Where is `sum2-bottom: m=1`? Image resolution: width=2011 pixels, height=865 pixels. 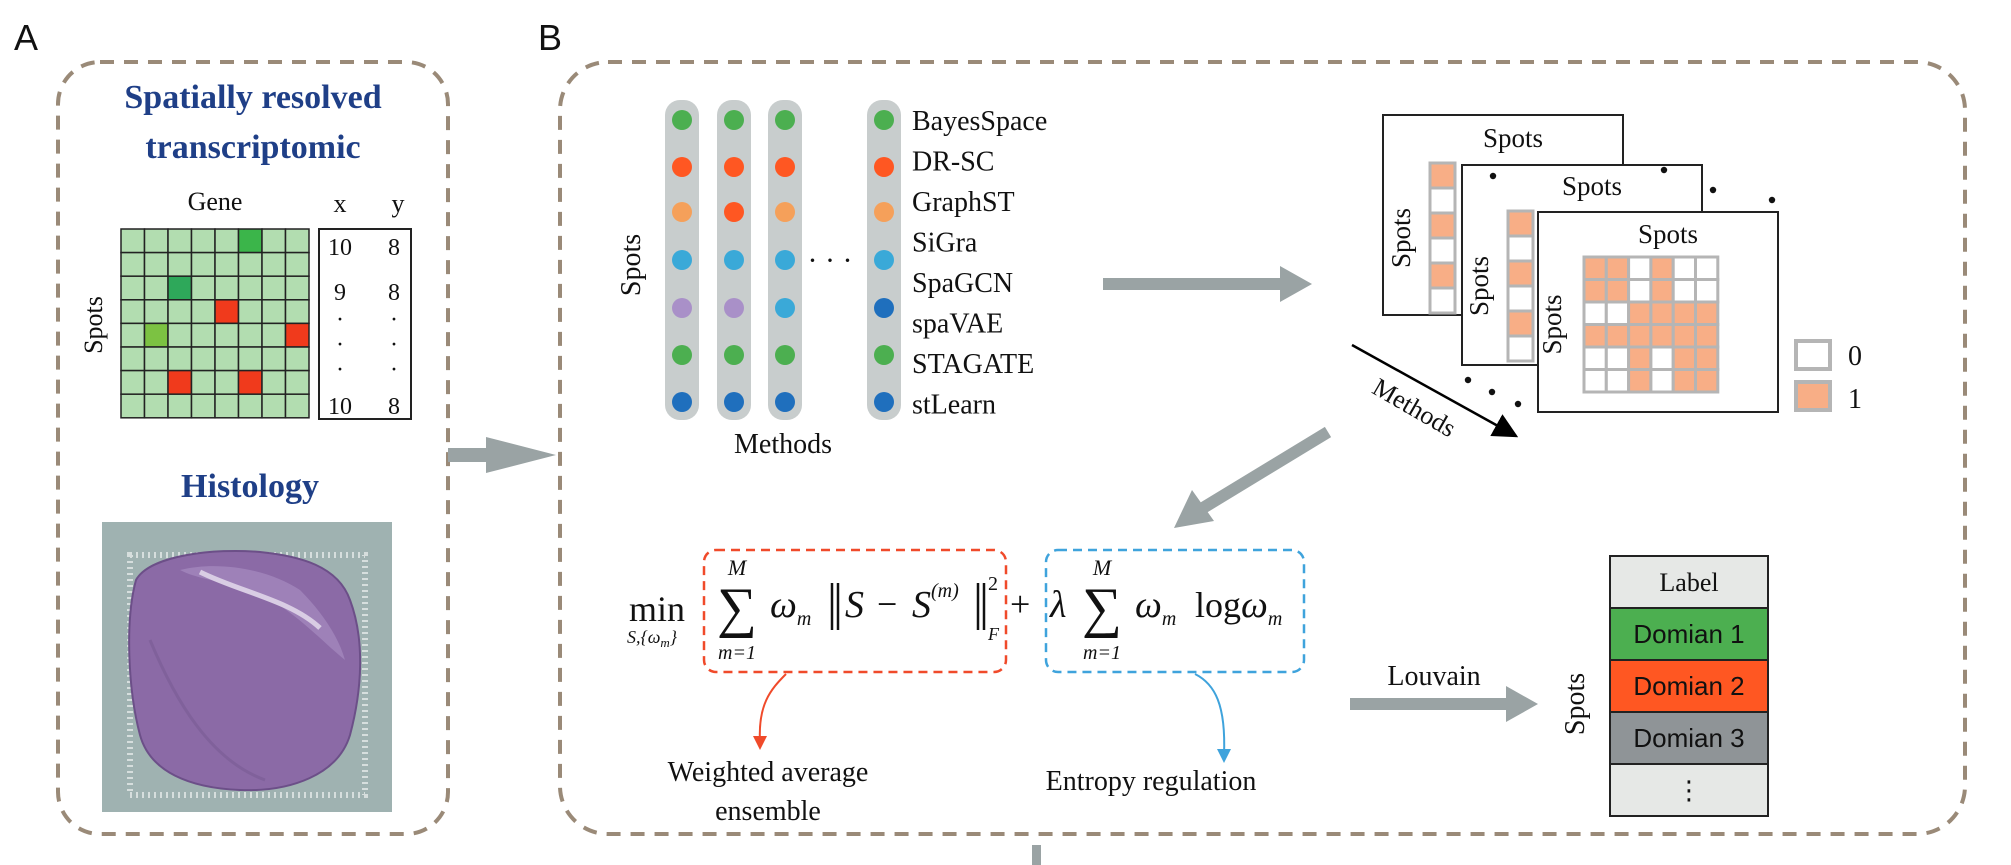
sum2-bottom: m=1 is located at coordinates (1102, 653).